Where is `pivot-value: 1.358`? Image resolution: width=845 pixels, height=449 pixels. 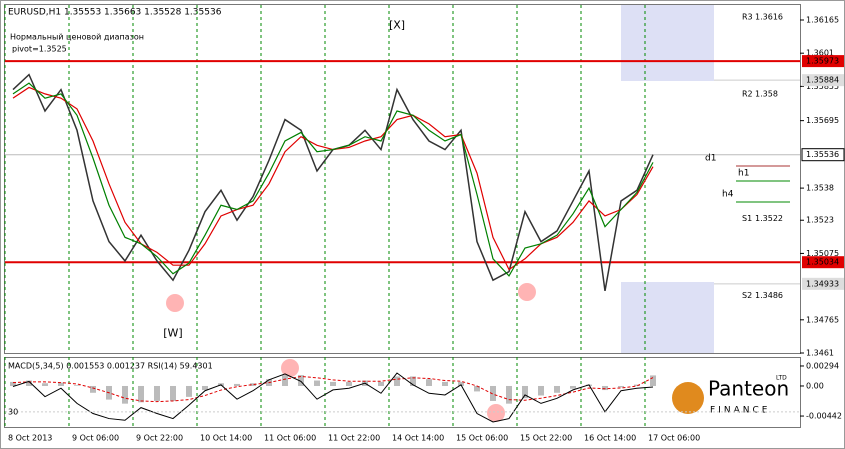 pivot-value: 1.358 is located at coordinates (766, 94).